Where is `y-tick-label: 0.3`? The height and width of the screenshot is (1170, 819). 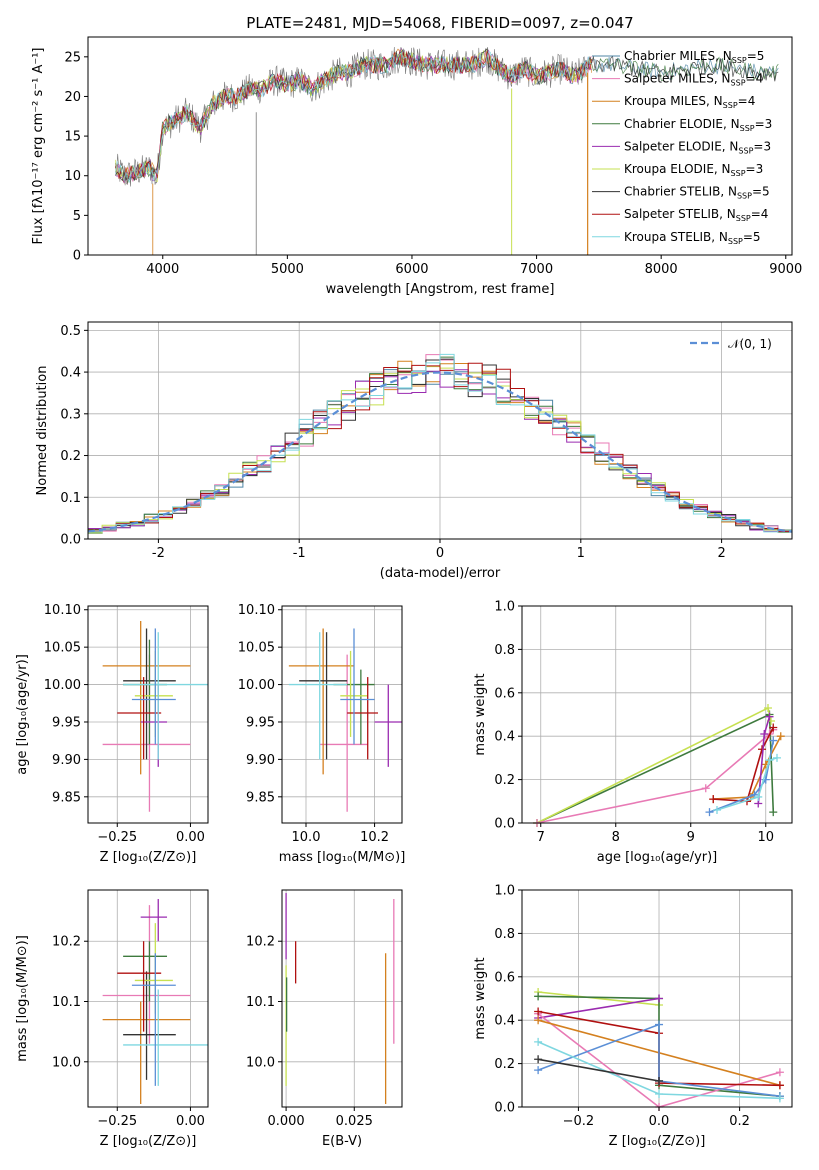 y-tick-label: 0.3 is located at coordinates (70, 414).